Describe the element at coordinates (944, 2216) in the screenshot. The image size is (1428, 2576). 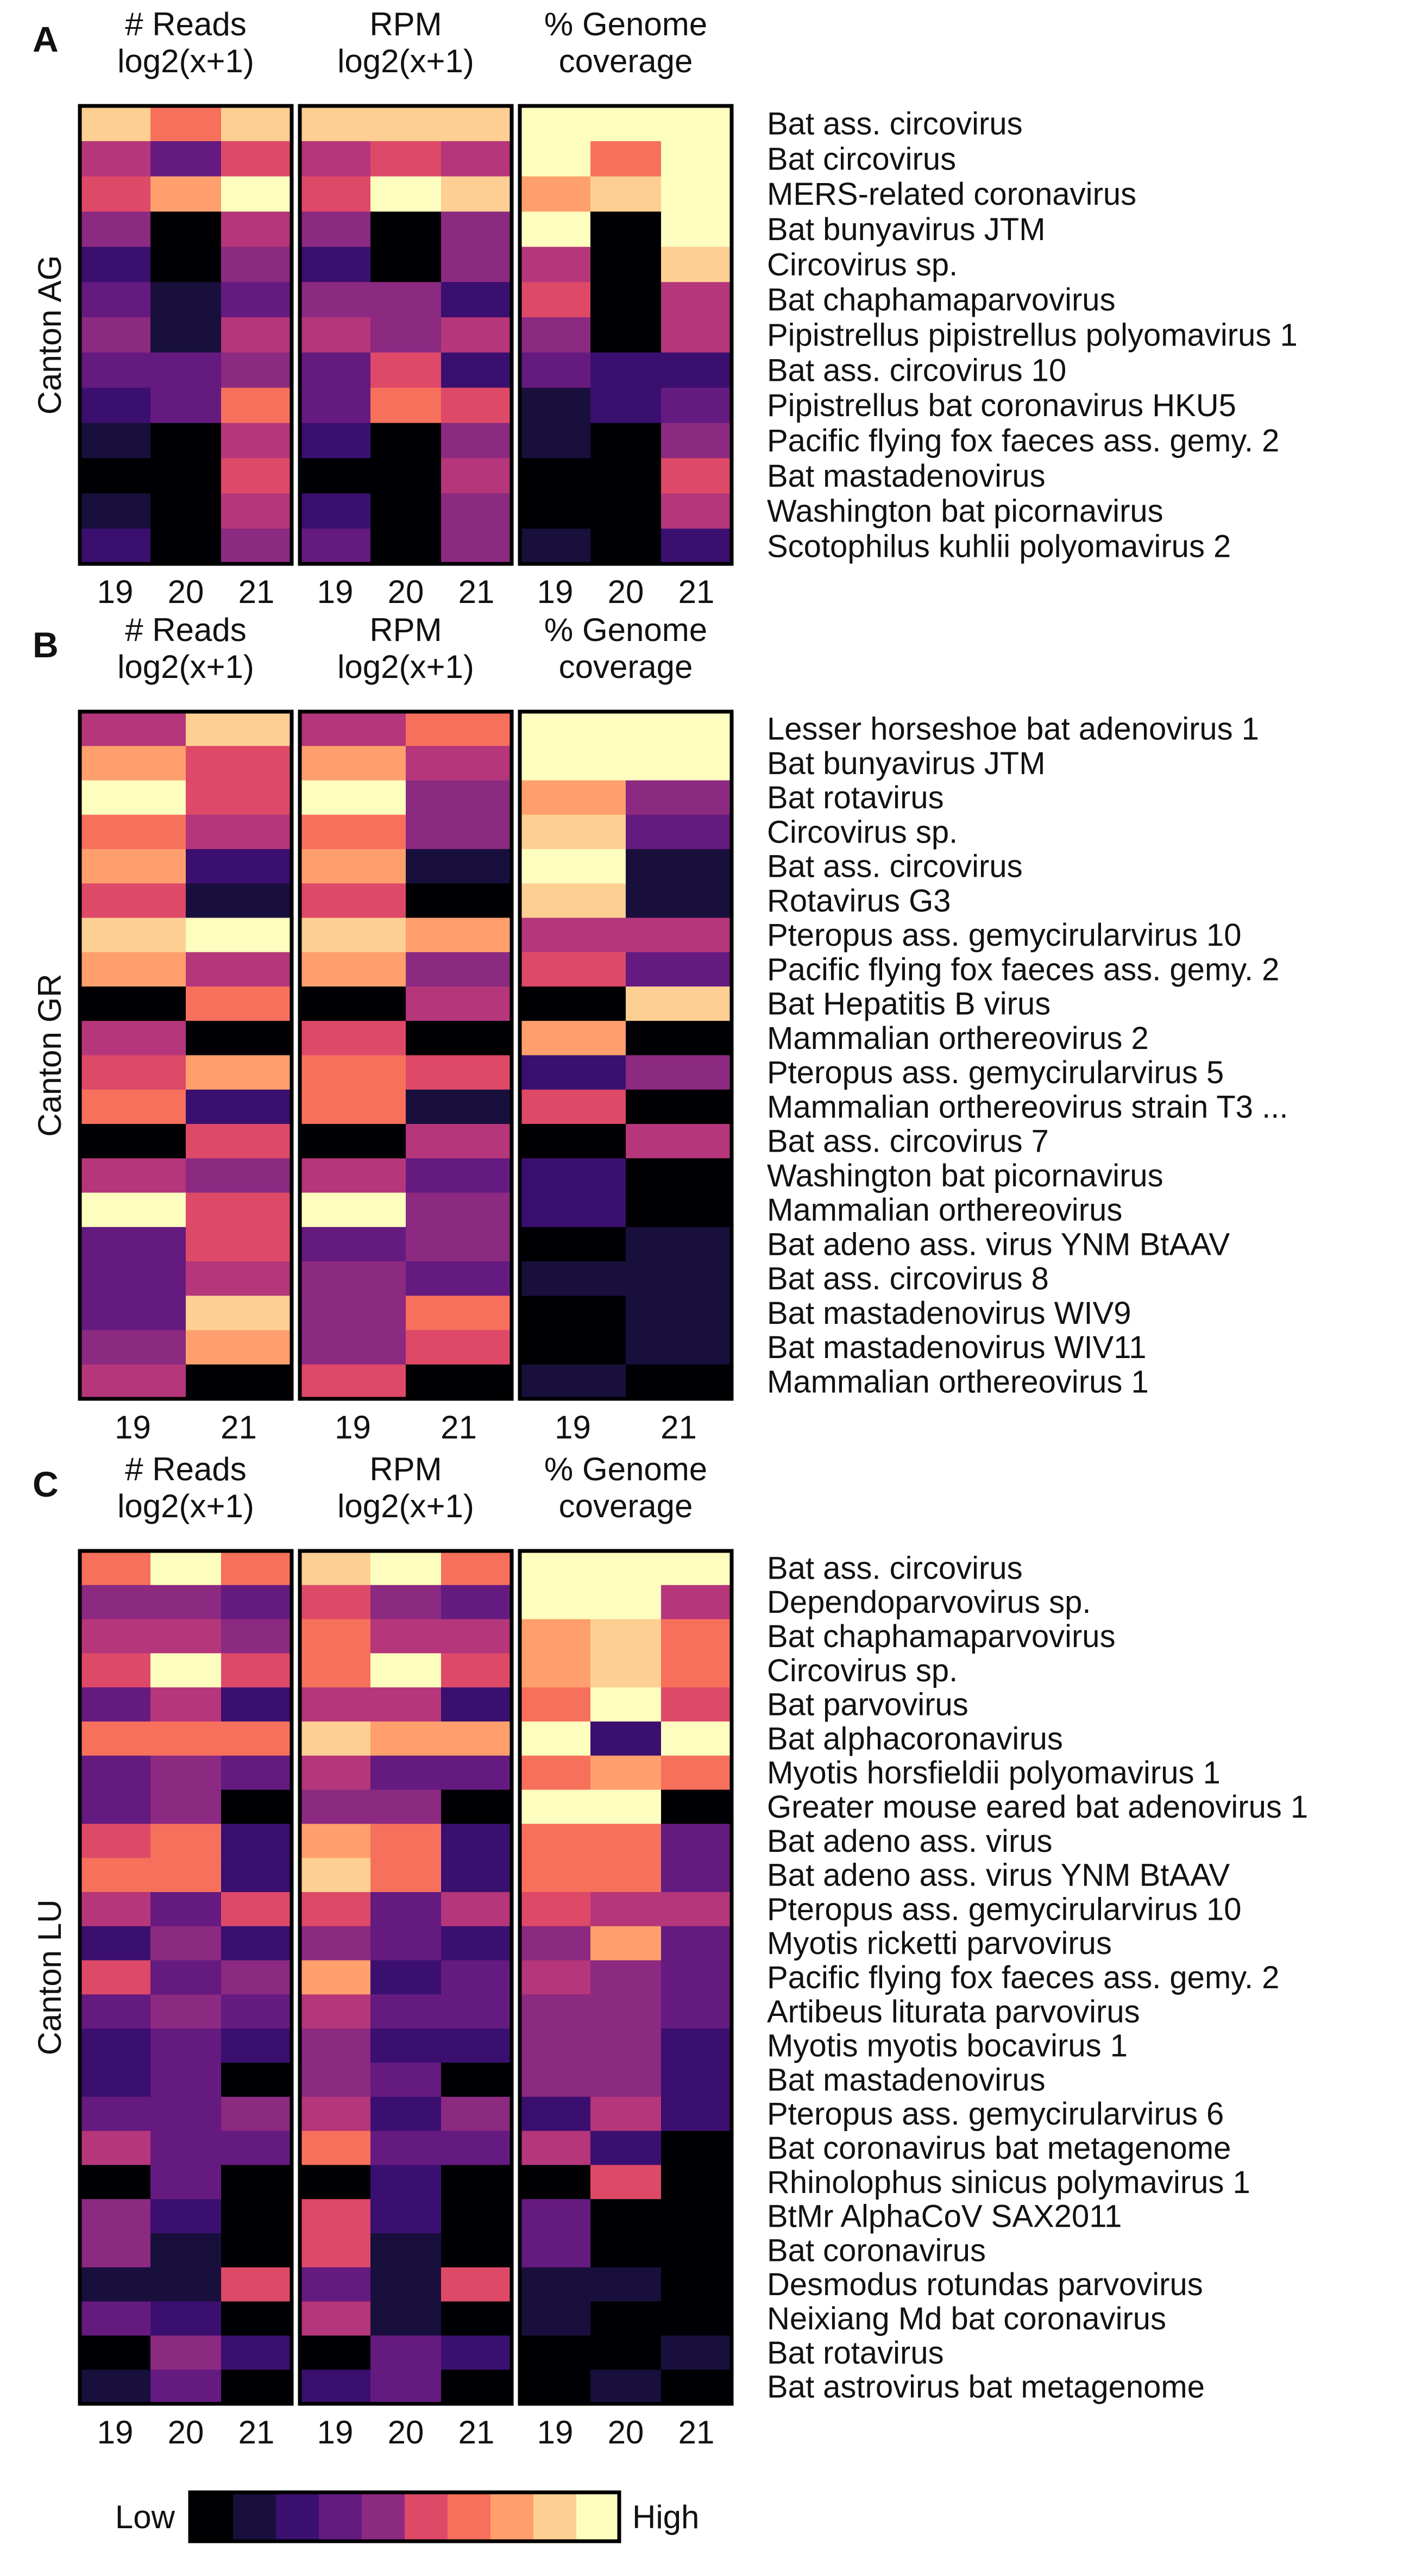
I see `row-label: BtMr AlphaCoV SAX2011` at that location.